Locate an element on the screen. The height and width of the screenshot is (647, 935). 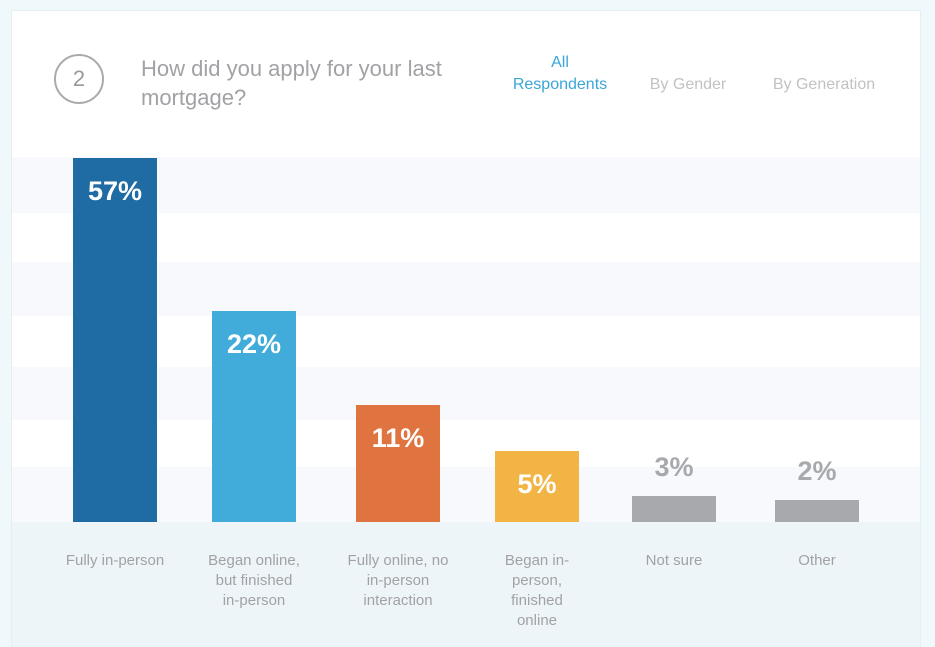
category-label: Began in-person, finished online is located at coordinates (537, 590).